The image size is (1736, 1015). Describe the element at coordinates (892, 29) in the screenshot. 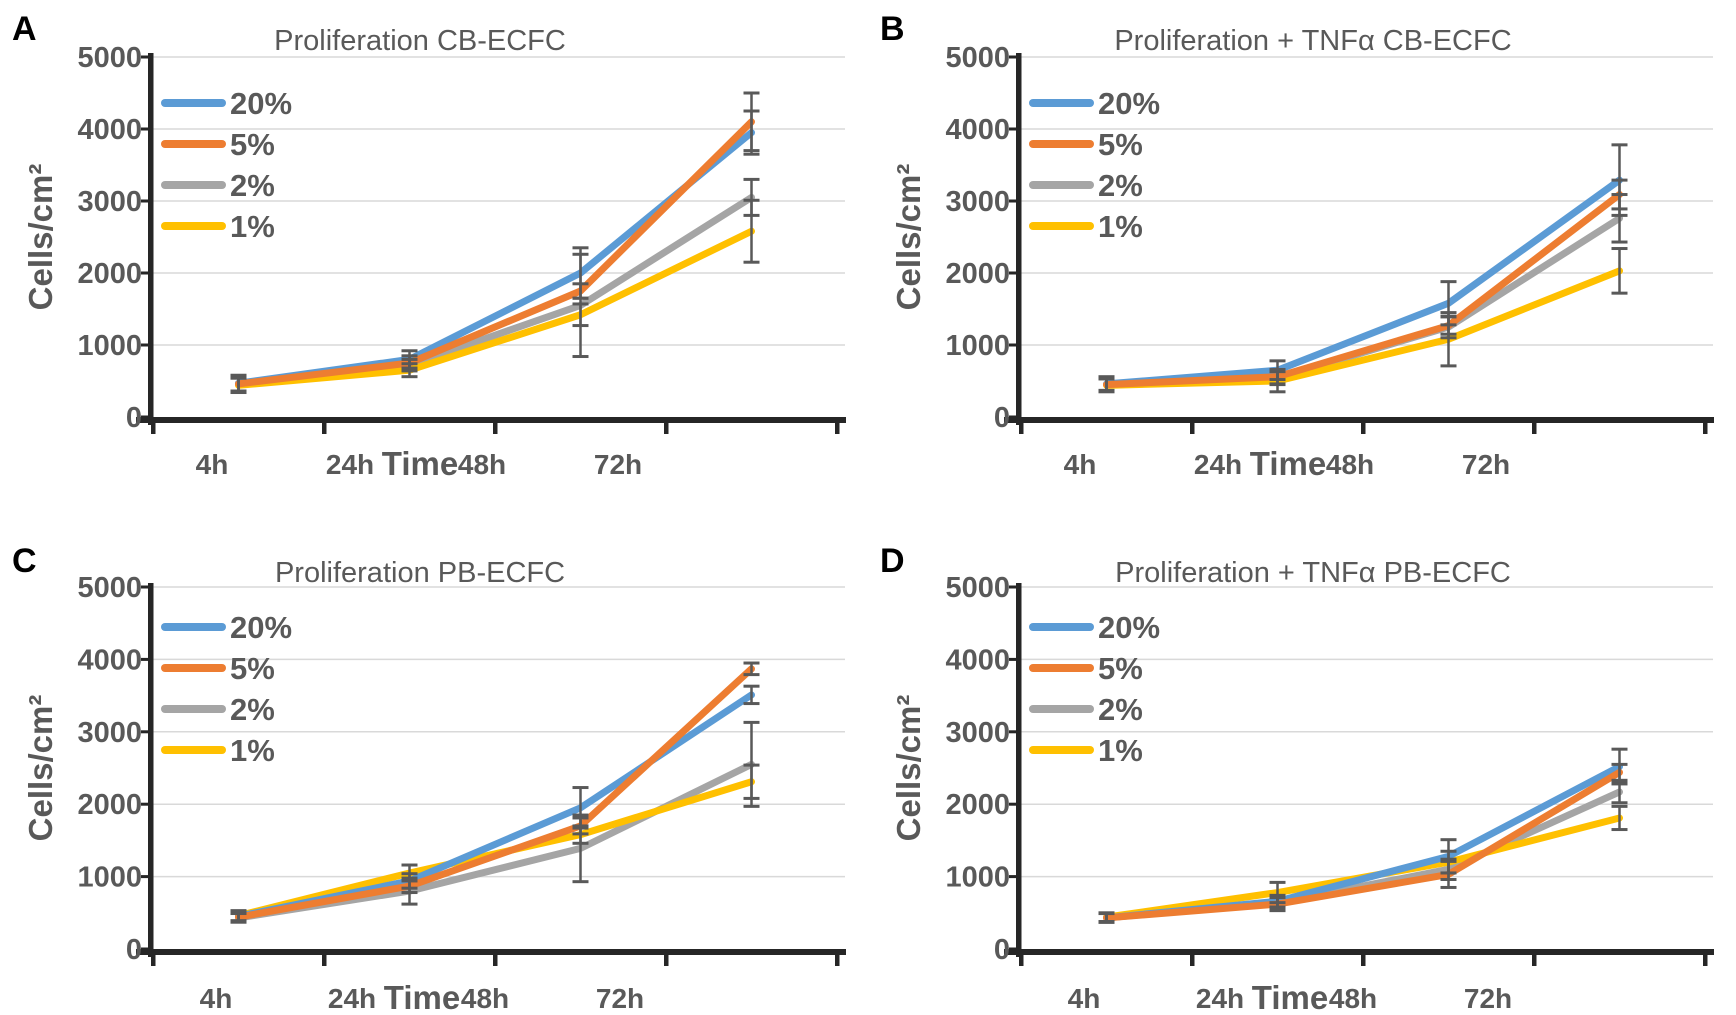

I see `panel-letter: B` at that location.